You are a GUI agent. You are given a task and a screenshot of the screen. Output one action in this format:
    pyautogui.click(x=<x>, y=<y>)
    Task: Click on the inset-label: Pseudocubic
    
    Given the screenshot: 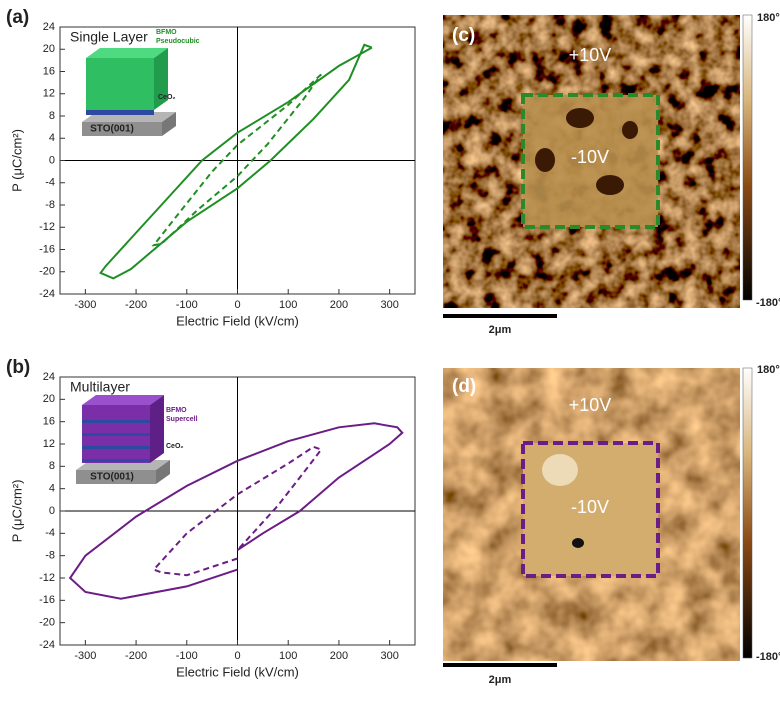 What is the action you would take?
    pyautogui.click(x=178, y=41)
    